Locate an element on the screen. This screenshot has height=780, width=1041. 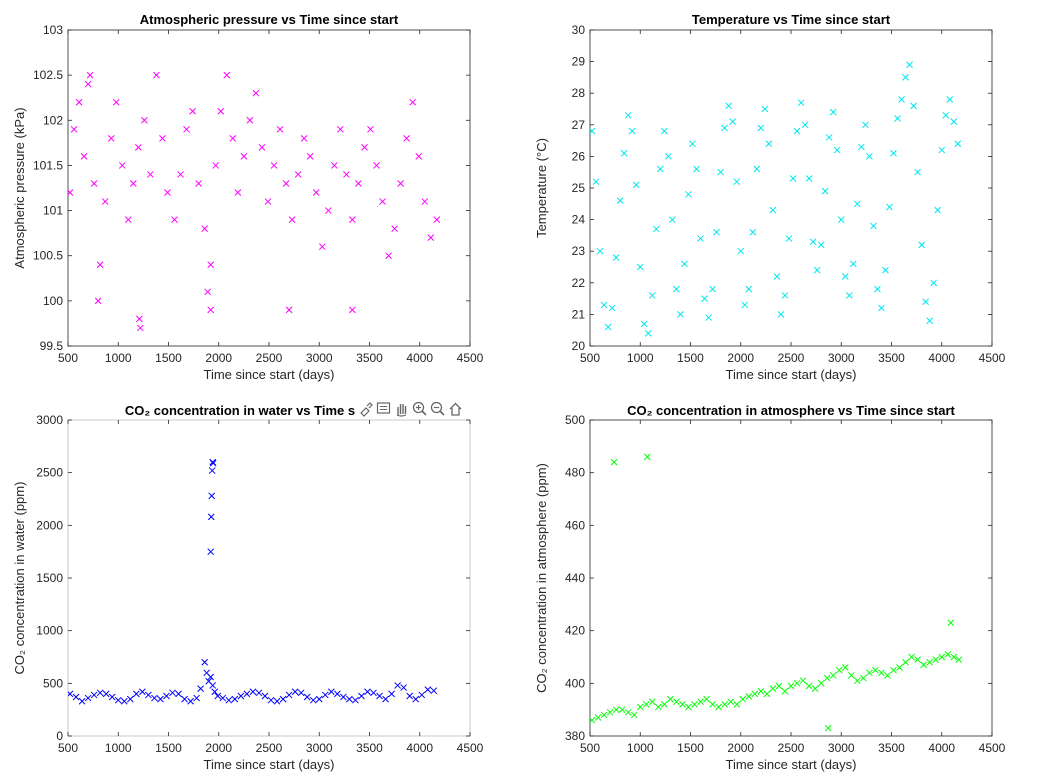
y-tick-label: 20 is located at coordinates (579, 346).